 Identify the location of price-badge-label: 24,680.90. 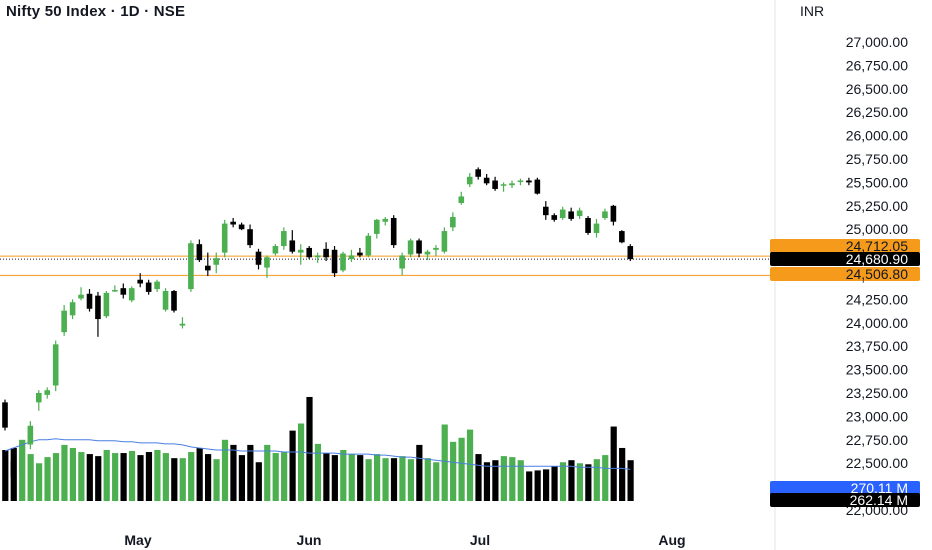
(877, 259).